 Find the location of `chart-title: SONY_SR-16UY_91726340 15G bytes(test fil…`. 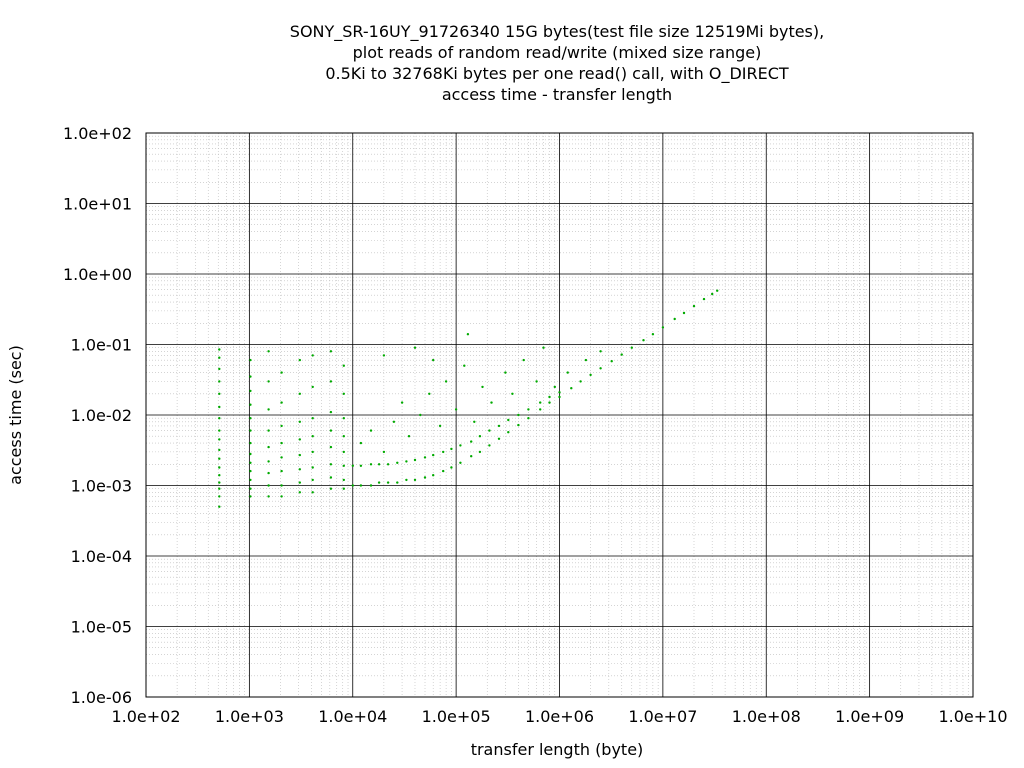

chart-title: SONY_SR-16UY_91726340 15G bytes(test fil… is located at coordinates (557, 63).